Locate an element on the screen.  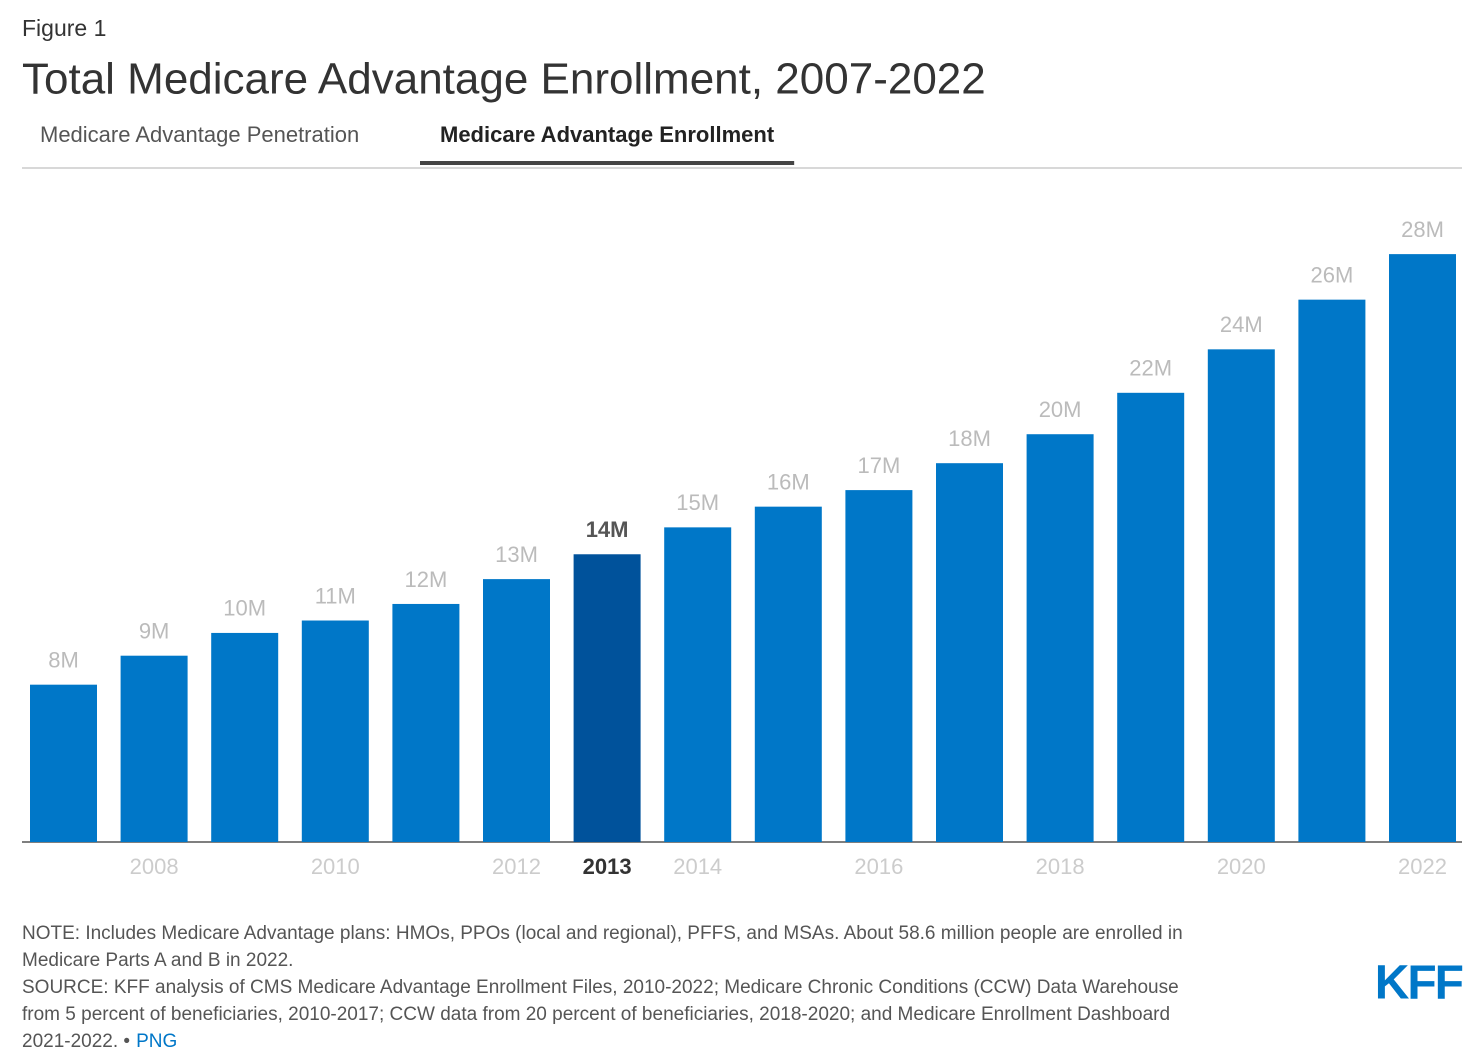
tab: Medicare Advantage Penetration is located at coordinates (199, 134).